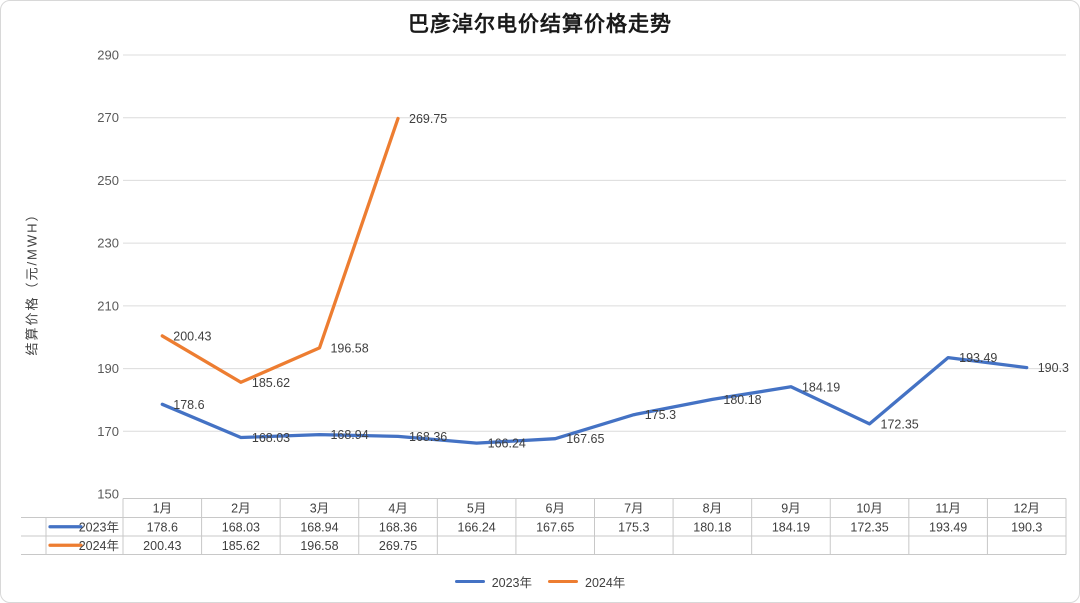  I want to click on legend-swatch-2023, so click(469, 581).